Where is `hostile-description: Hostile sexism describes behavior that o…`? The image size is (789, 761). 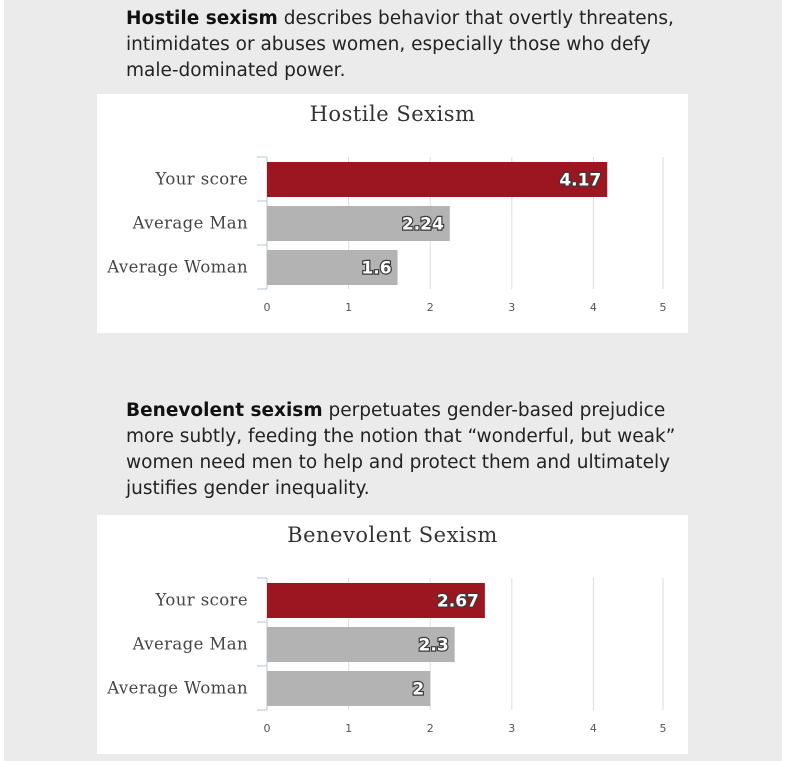 hostile-description: Hostile sexism describes behavior that o… is located at coordinates (406, 45).